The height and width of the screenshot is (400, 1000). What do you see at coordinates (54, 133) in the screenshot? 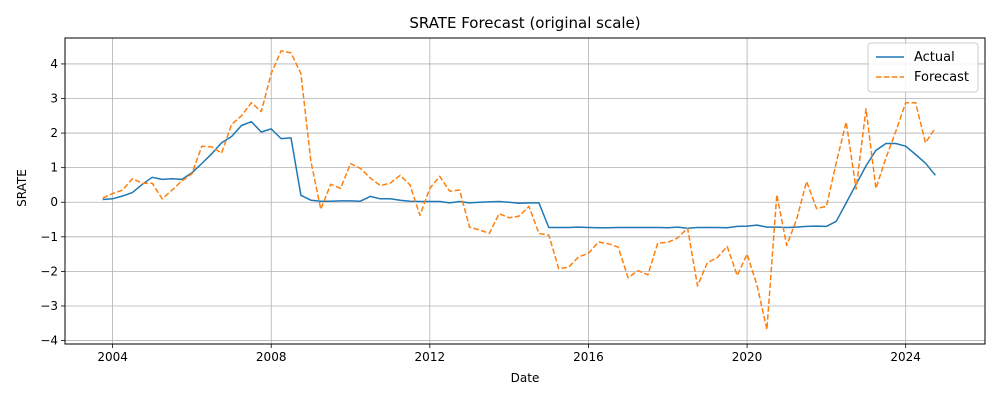
I see `y-tick-label: 2` at bounding box center [54, 133].